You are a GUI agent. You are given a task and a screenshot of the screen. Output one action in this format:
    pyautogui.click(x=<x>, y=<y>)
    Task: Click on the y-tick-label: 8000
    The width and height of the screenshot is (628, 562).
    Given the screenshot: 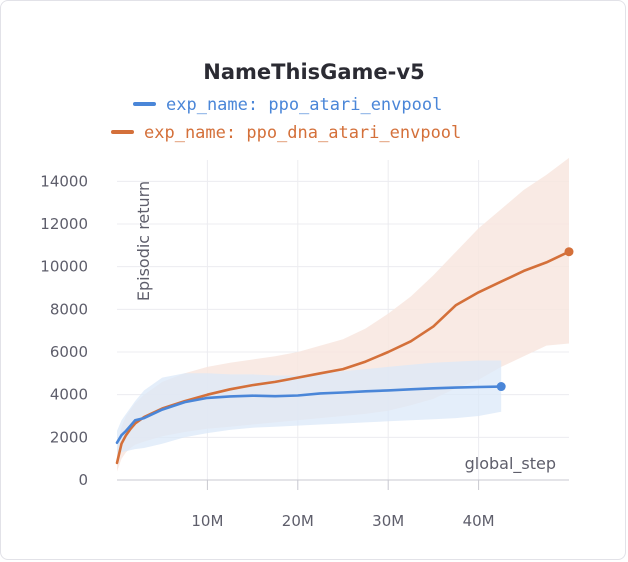 What is the action you would take?
    pyautogui.click(x=69, y=309)
    